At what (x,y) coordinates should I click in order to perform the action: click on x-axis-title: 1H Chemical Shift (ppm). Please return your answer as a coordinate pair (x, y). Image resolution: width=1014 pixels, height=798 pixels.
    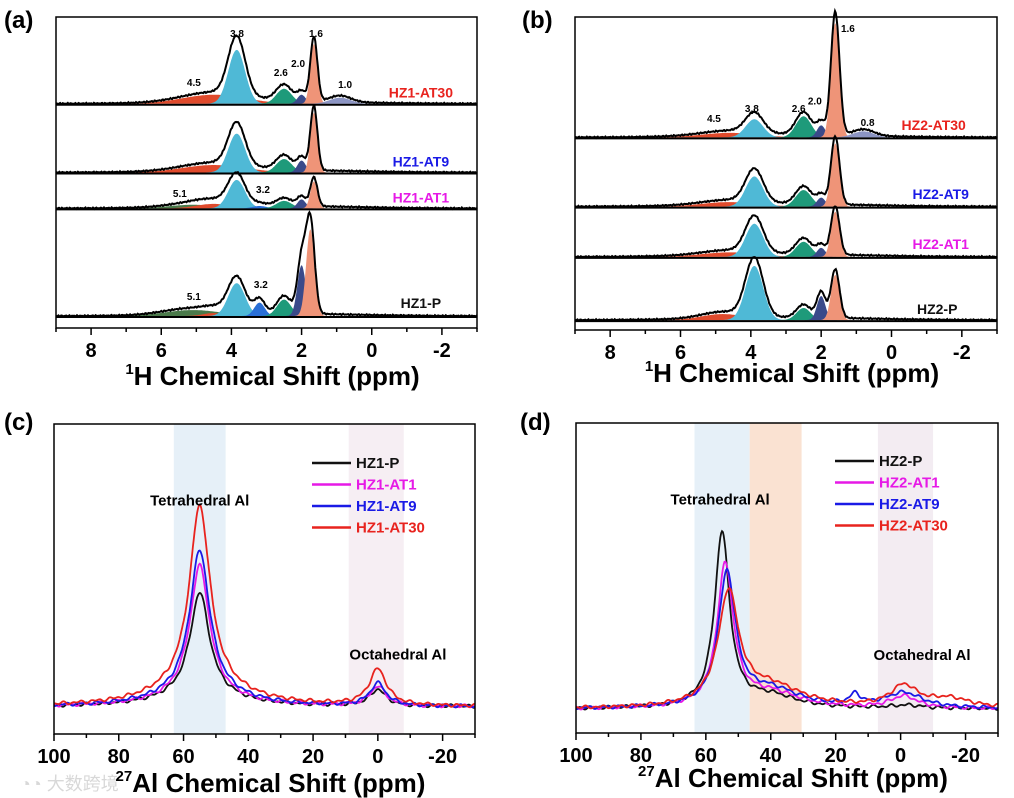
    Looking at the image, I should click on (272, 376).